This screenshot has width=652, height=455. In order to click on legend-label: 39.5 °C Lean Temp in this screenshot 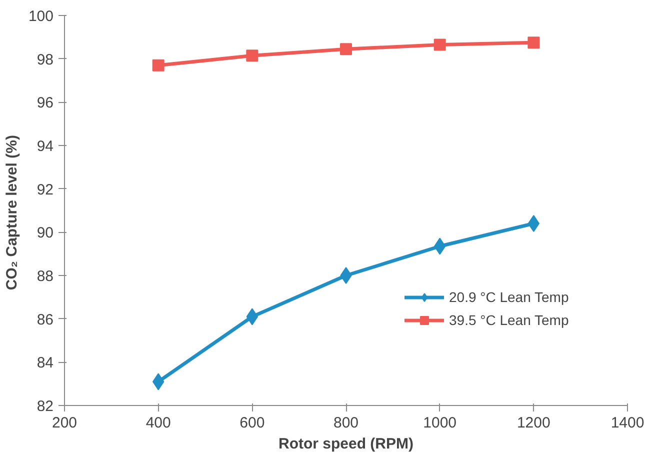, I will do `click(509, 320)`.